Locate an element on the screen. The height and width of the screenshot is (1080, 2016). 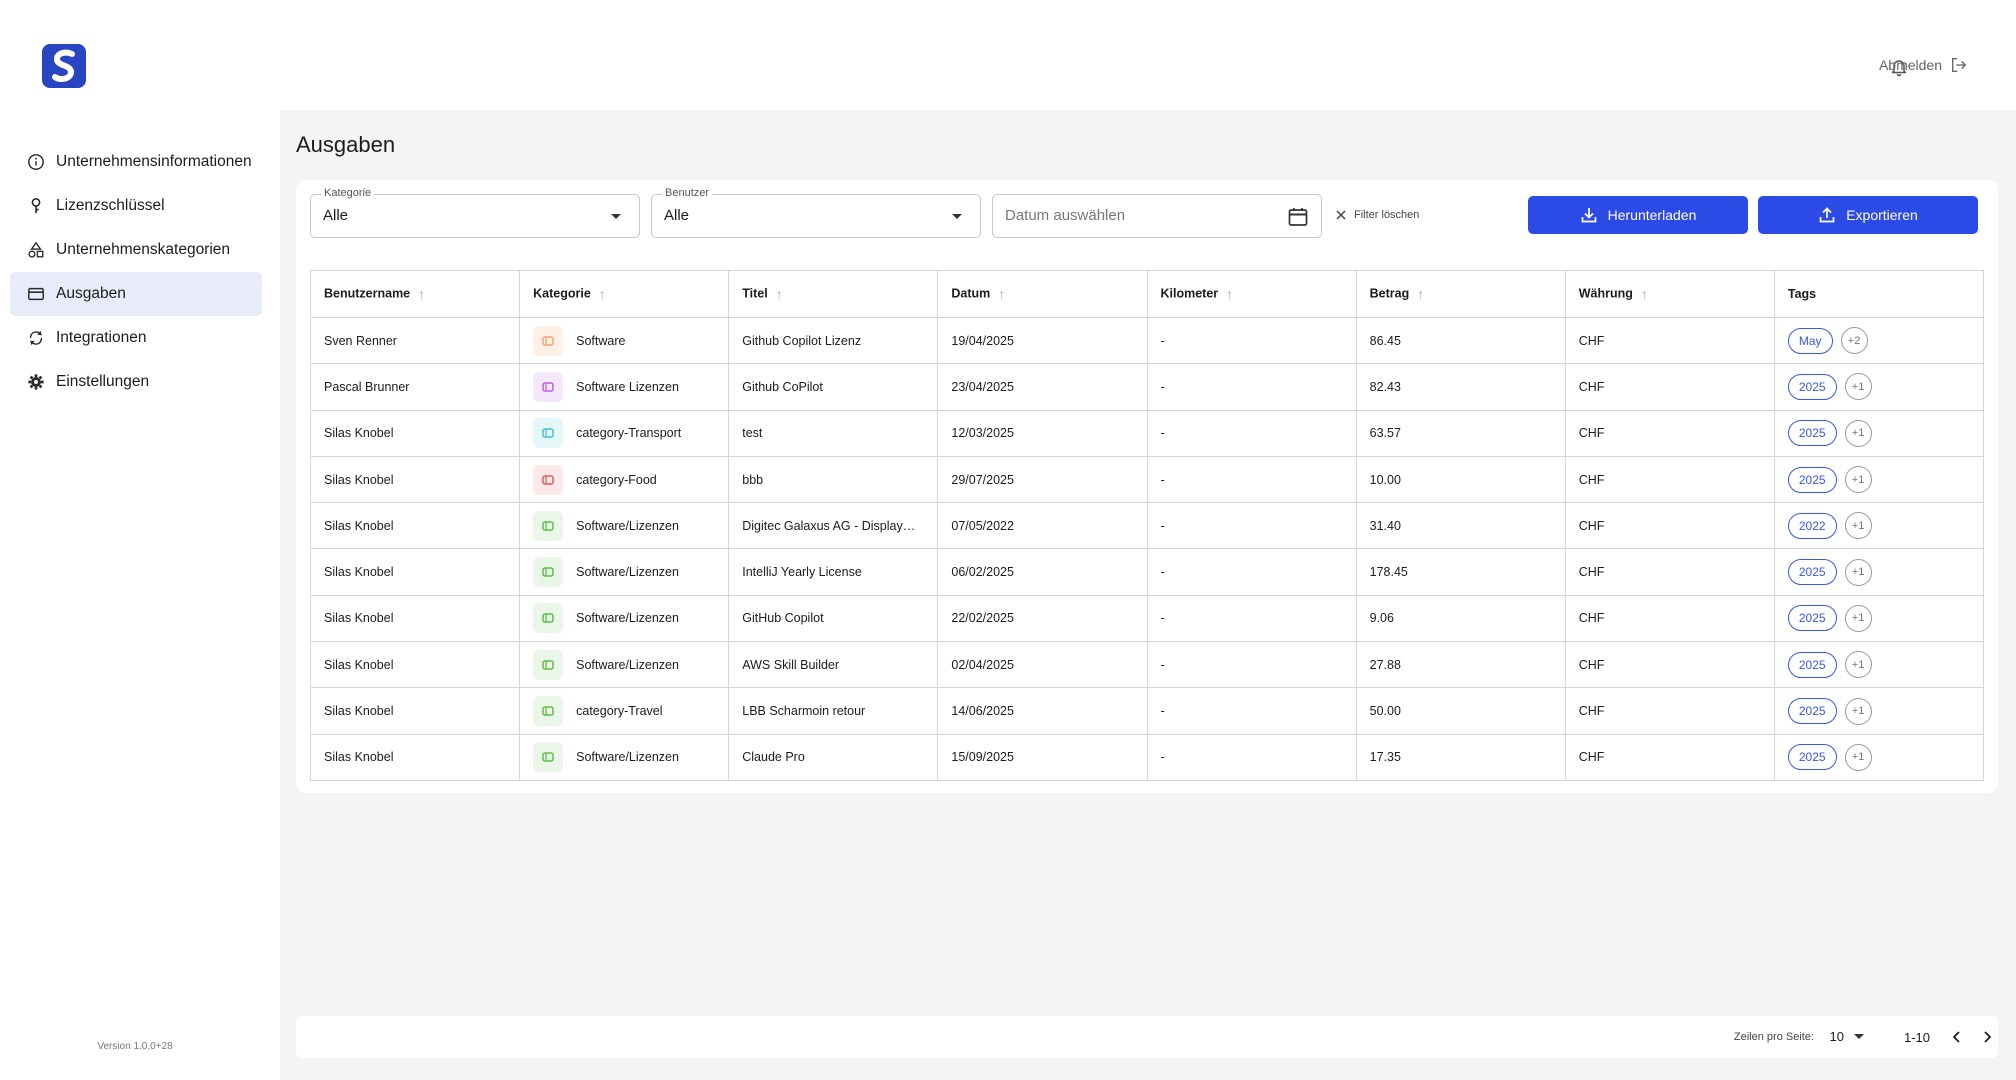
cell-title: bbb is located at coordinates (833, 479).